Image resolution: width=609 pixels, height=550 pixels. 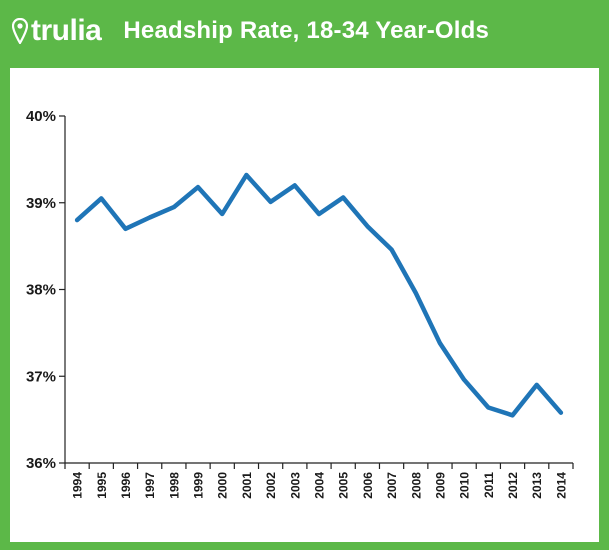 What do you see at coordinates (102, 485) in the screenshot?
I see `x-tick-label: 1995` at bounding box center [102, 485].